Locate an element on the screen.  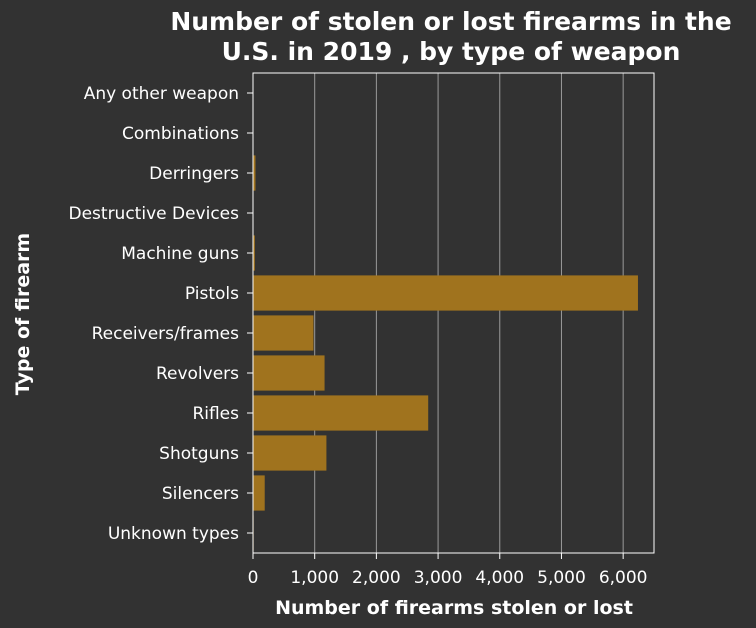
y-tick-label: Rifles is located at coordinates (215, 414).